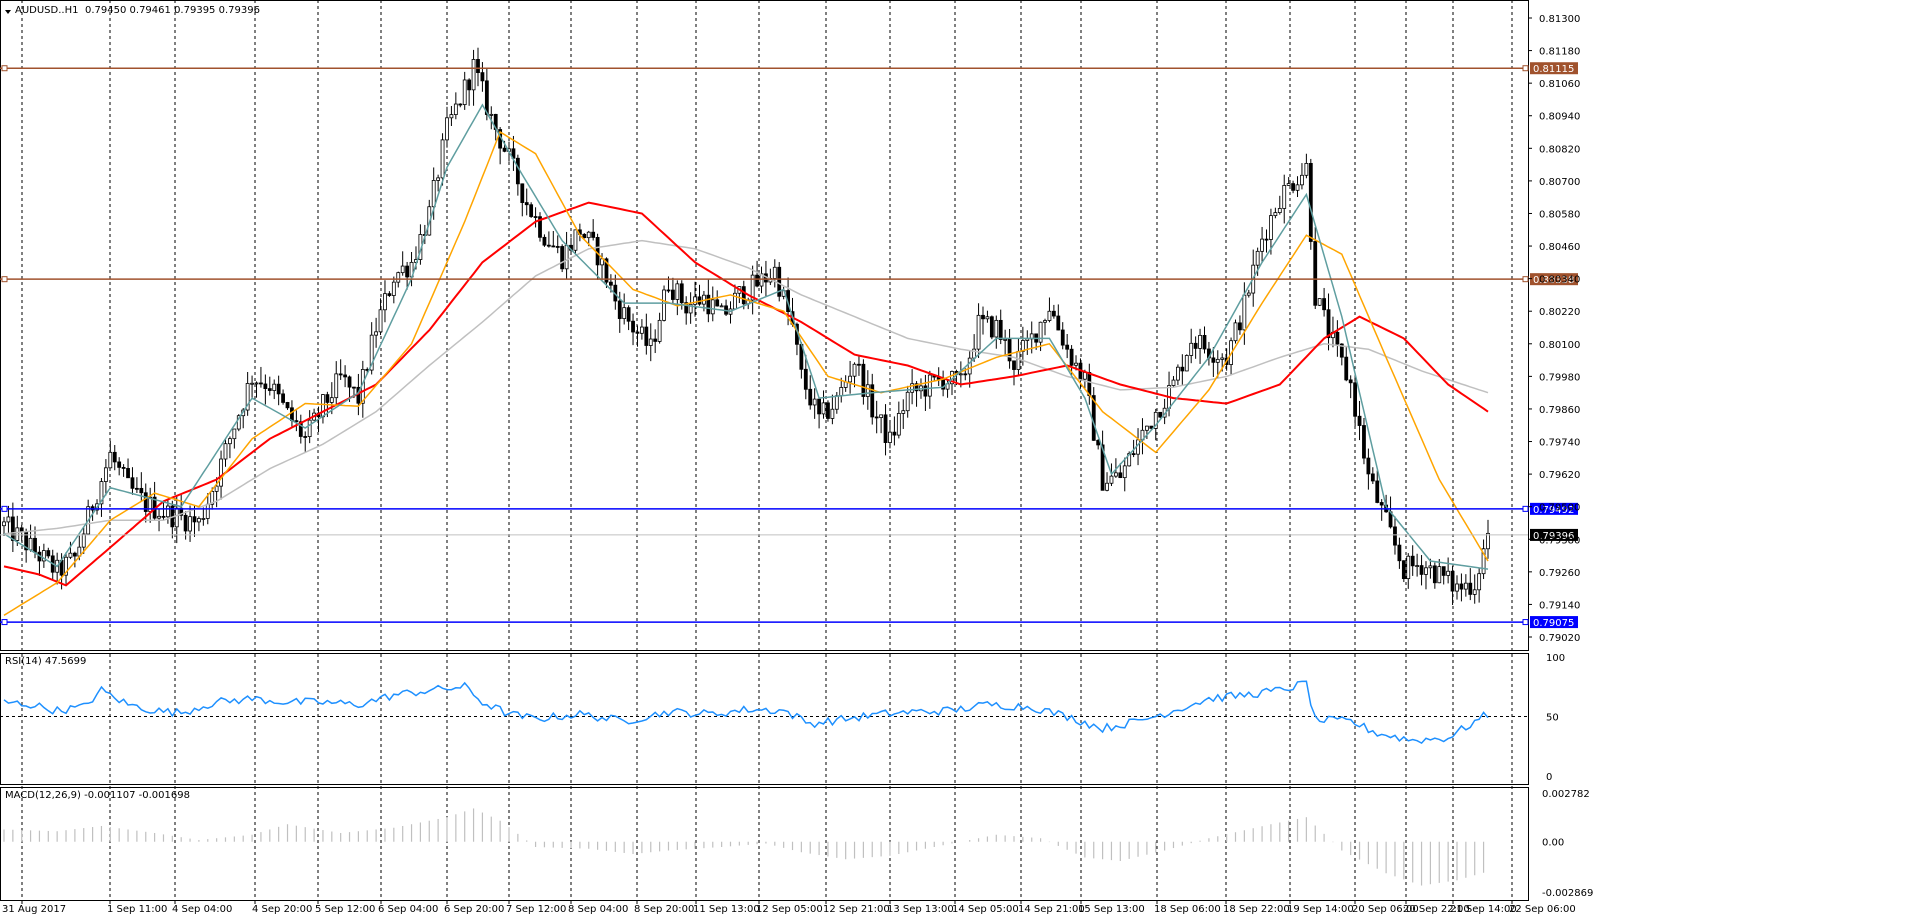 Image resolution: width=1912 pixels, height=921 pixels. I want to click on time-label: 22 Sep 06:00, so click(1542, 909).